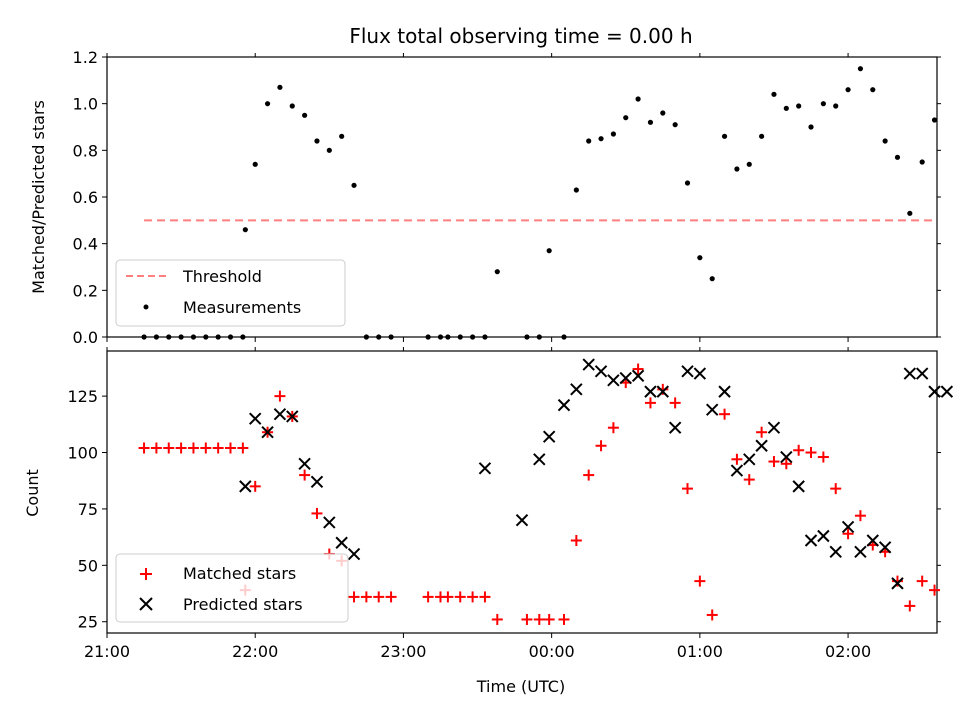 This screenshot has width=960, height=720. What do you see at coordinates (88, 622) in the screenshot?
I see `count-y-tick-label: 25` at bounding box center [88, 622].